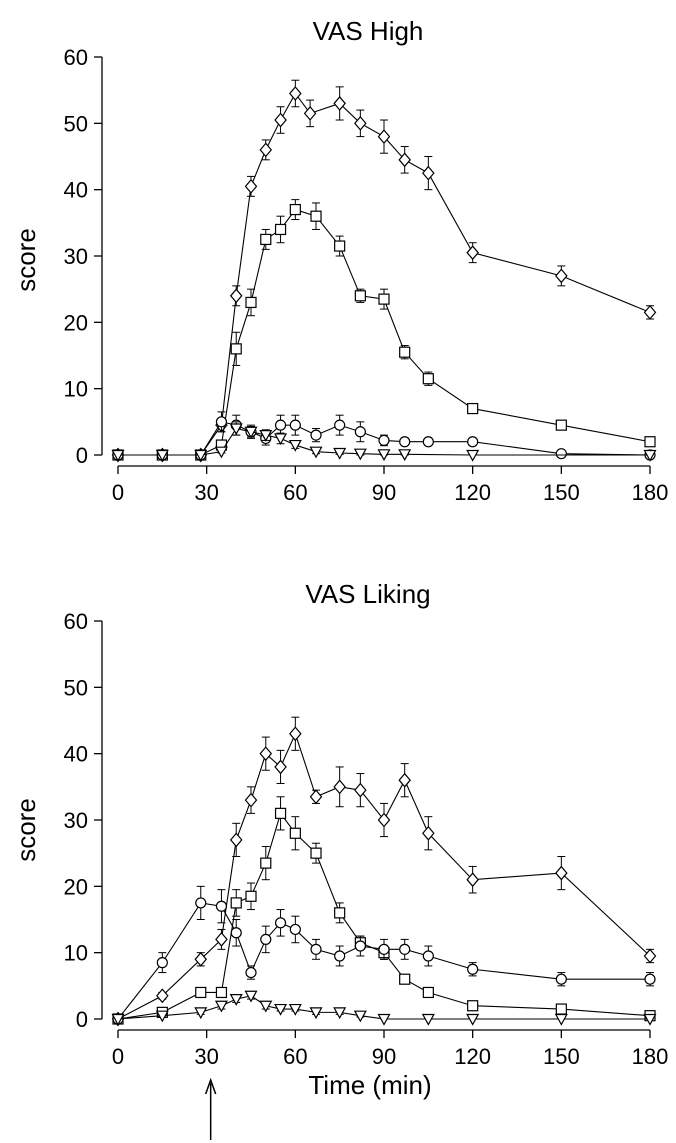 The height and width of the screenshot is (1143, 676). Describe the element at coordinates (561, 492) in the screenshot. I see `x-tick-label: 150` at that location.